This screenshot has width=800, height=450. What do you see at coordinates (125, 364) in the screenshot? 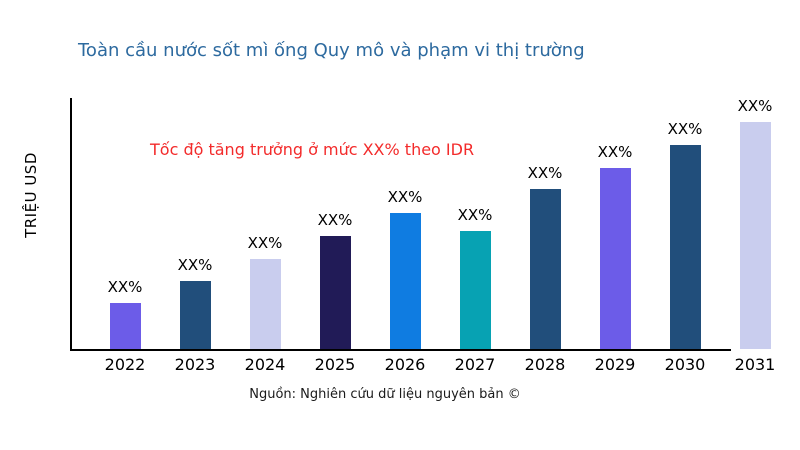
I see `x-tick-label-2022: 2022` at bounding box center [125, 364].